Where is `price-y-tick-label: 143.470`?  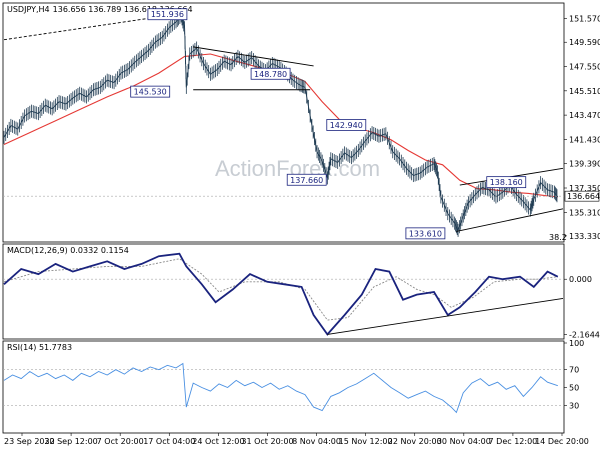
price-y-tick-label: 143.470 is located at coordinates (584, 115).